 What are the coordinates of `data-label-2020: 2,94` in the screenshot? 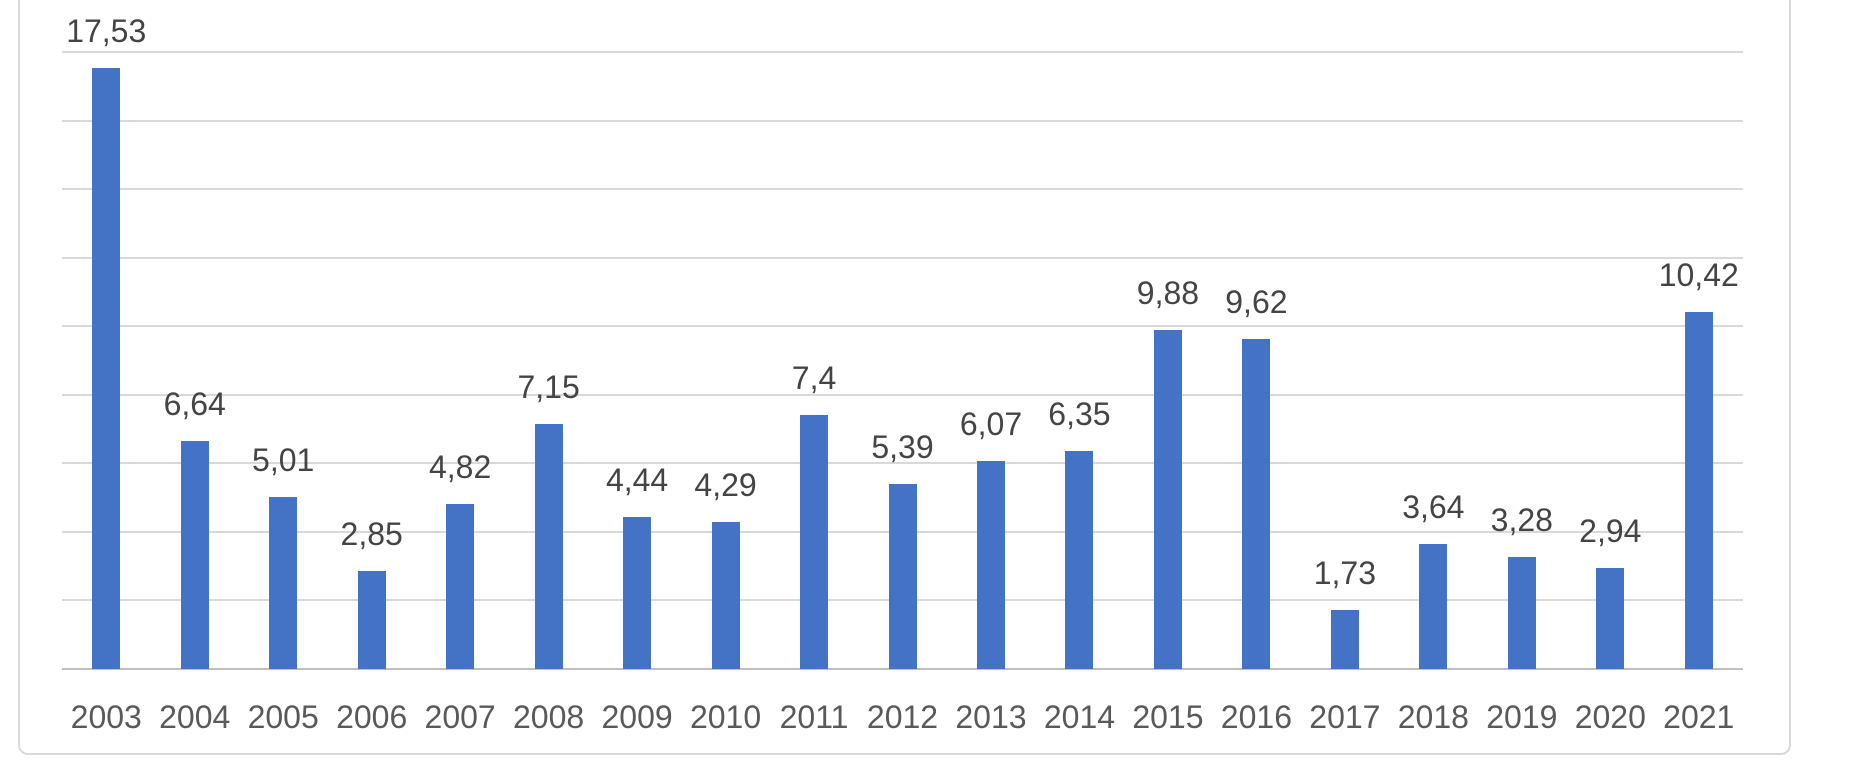 It's located at (1610, 531).